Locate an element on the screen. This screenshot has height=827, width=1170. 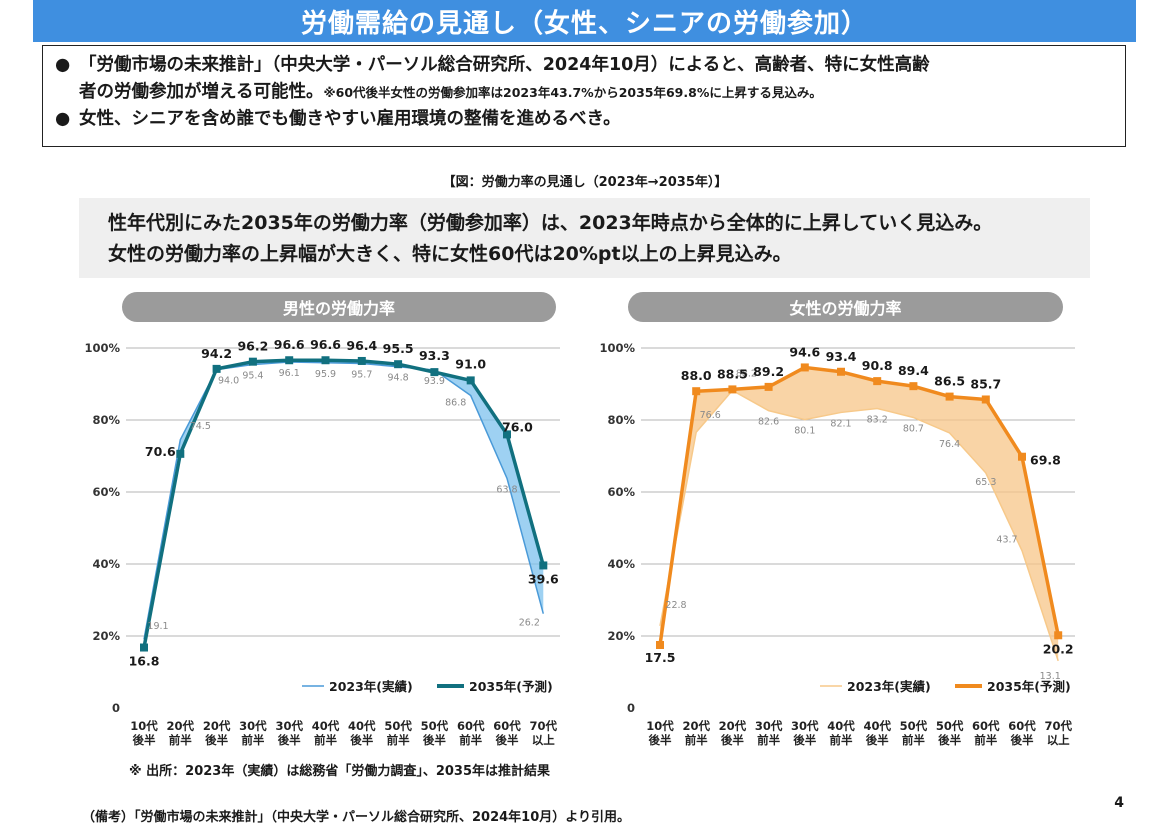
series-2035-data-label: 91.0 is located at coordinates (470, 363).